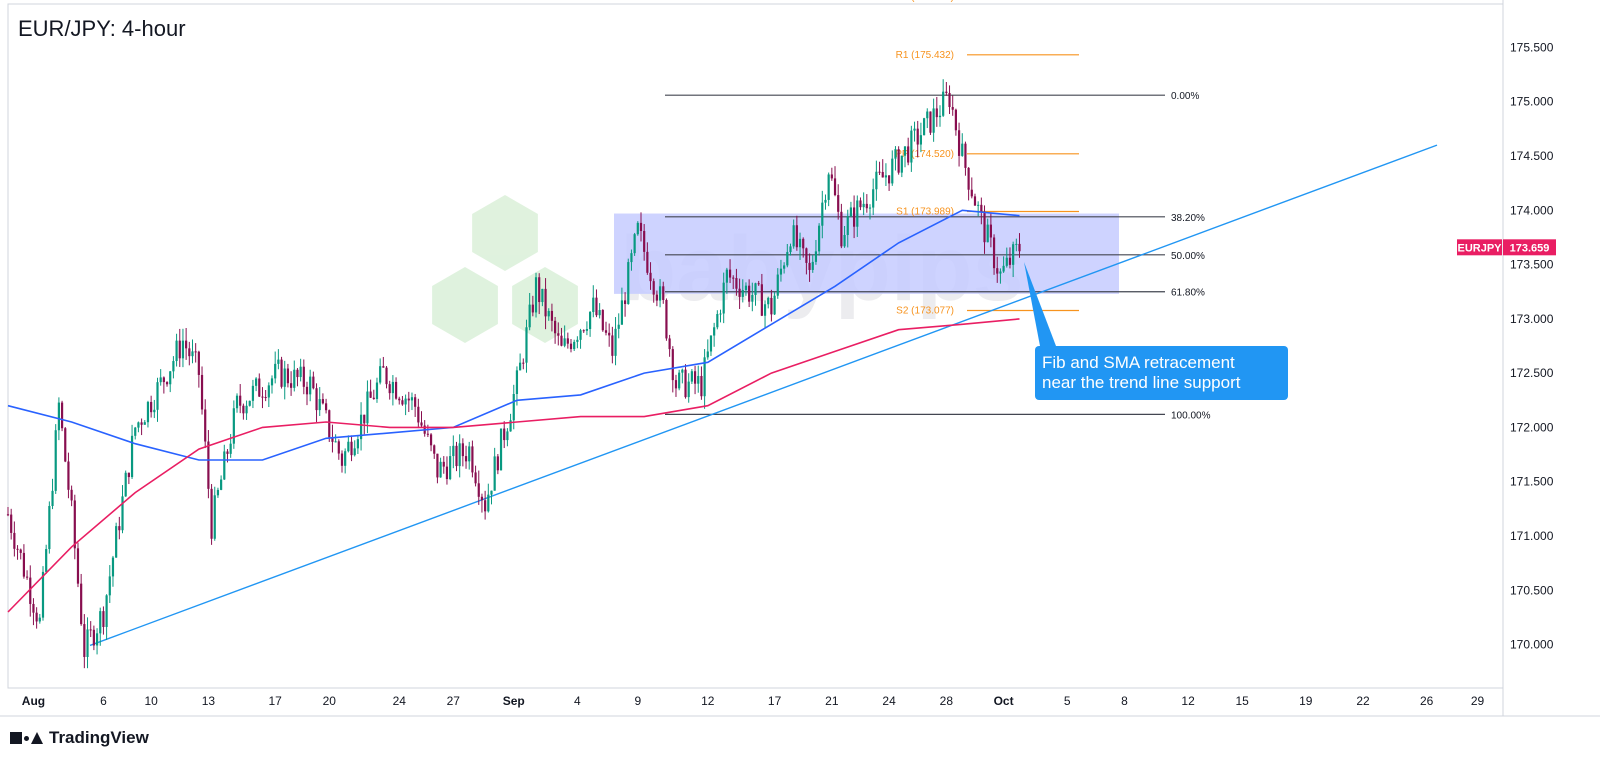 The image size is (1600, 784). Describe the element at coordinates (1532, 265) in the screenshot. I see `y-tick-label: 173.500` at that location.